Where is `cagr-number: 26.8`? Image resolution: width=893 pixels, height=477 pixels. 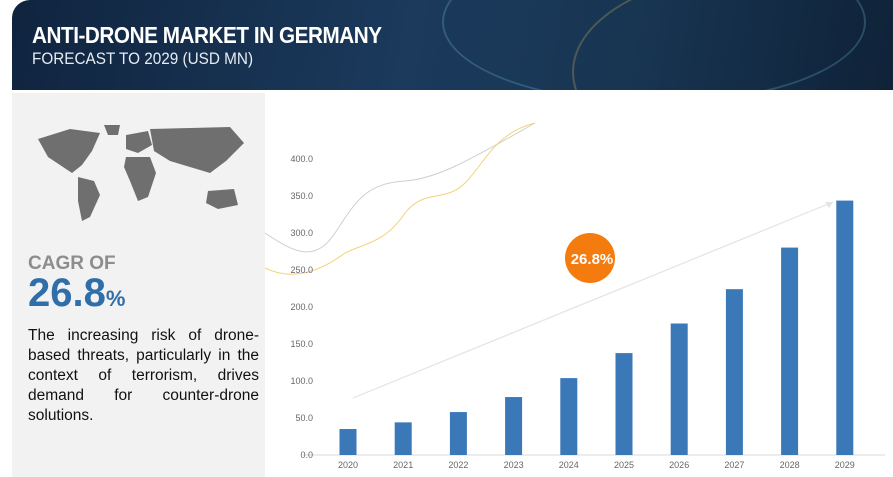
cagr-number: 26.8 is located at coordinates (67, 293).